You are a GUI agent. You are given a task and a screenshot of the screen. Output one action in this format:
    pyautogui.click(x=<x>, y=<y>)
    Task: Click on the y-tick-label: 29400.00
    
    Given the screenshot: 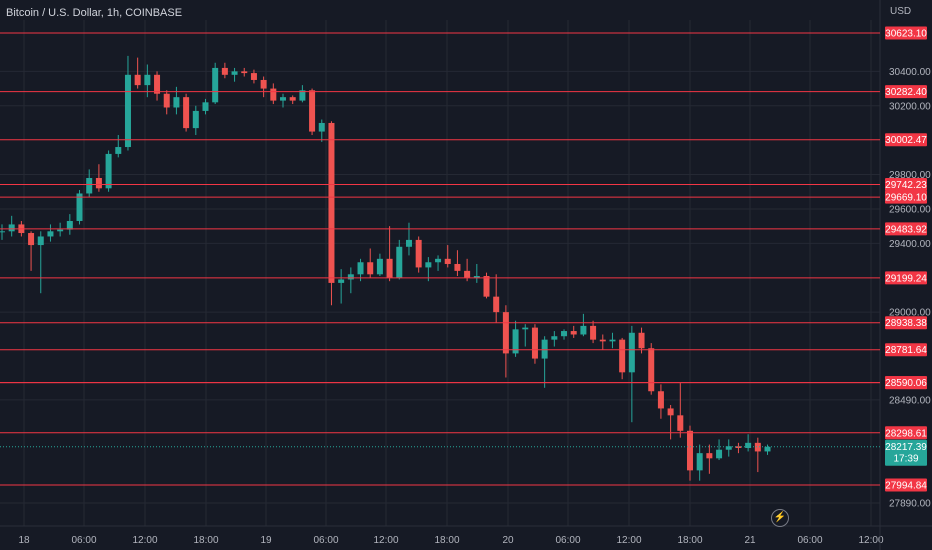 What is the action you would take?
    pyautogui.click(x=910, y=244)
    